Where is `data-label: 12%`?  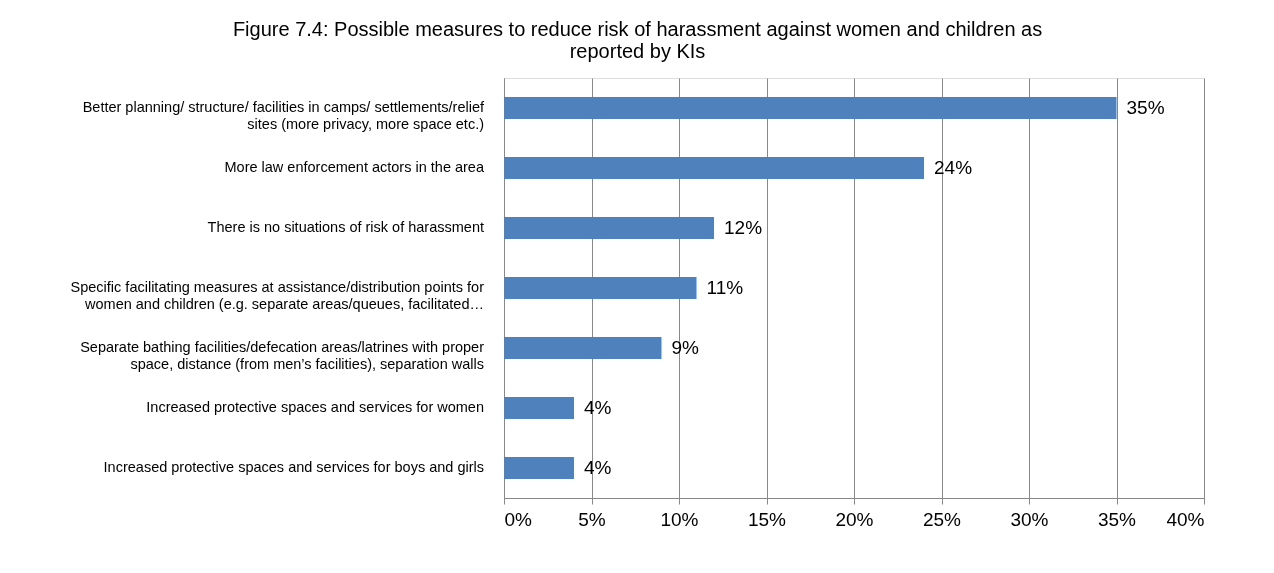 data-label: 12% is located at coordinates (743, 227).